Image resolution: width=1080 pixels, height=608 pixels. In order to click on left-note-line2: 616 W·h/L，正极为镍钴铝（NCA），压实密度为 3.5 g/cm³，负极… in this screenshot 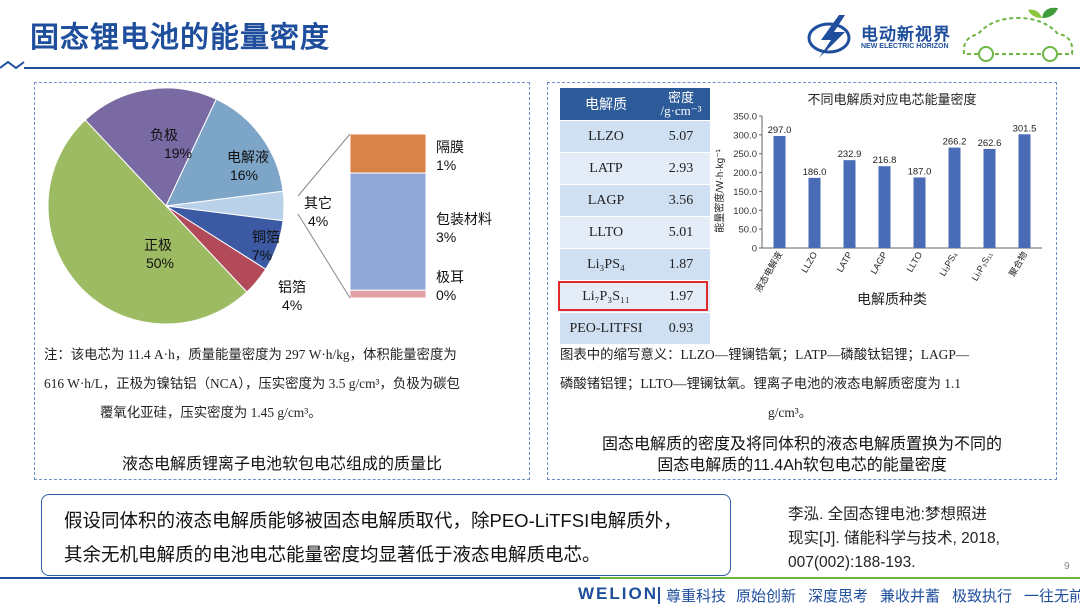, I will do `click(252, 383)`.